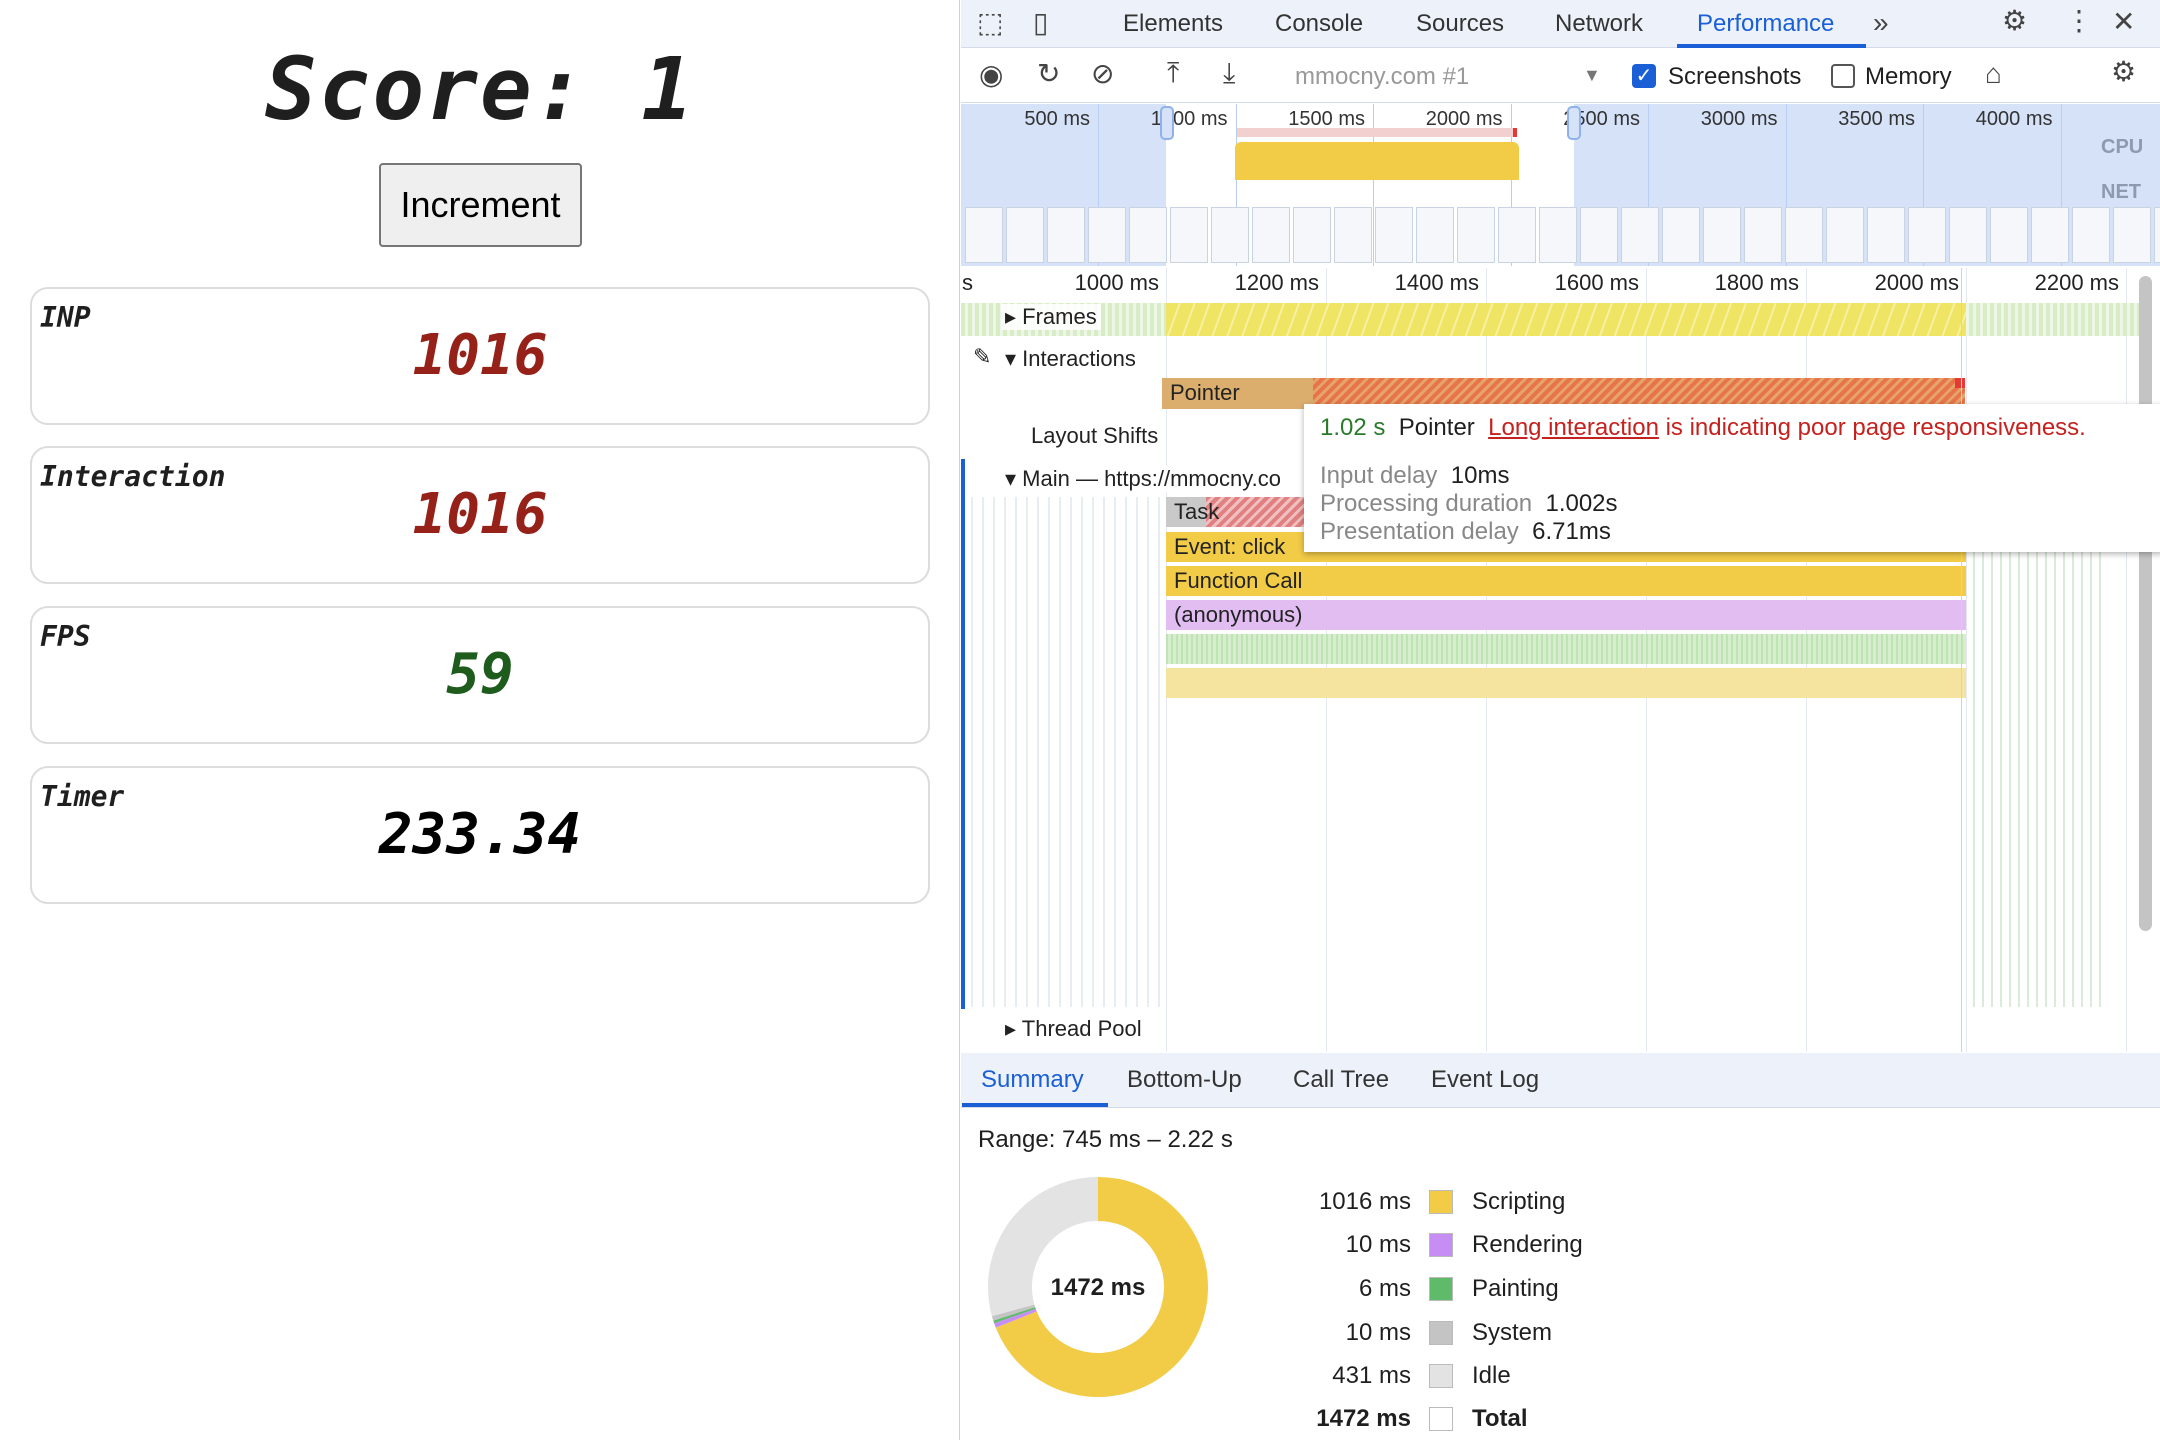 The height and width of the screenshot is (1448, 2160). Describe the element at coordinates (1051, 317) in the screenshot. I see `frames-track-label: ▸ Frames` at that location.